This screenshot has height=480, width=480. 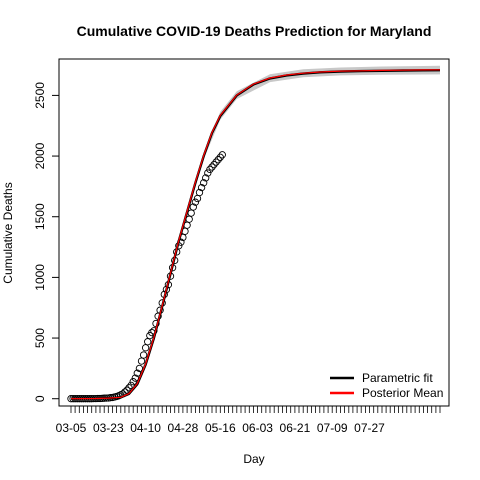 I want to click on y-tick-label: 0, so click(x=40, y=398).